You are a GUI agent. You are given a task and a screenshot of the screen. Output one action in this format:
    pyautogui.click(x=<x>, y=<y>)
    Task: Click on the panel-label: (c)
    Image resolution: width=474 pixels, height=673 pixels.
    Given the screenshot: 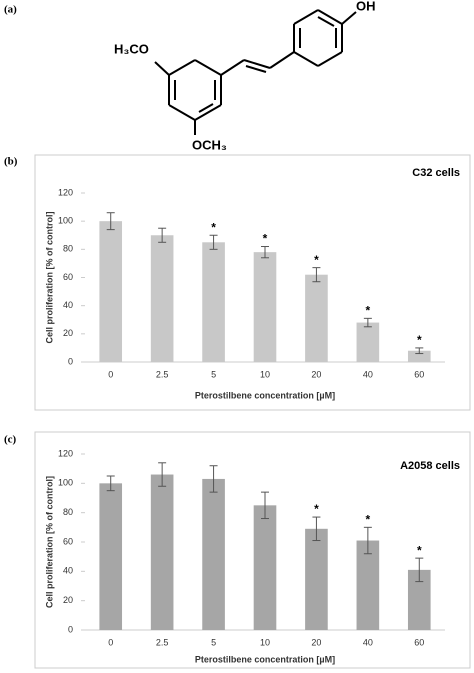 What is the action you would take?
    pyautogui.click(x=10, y=440)
    